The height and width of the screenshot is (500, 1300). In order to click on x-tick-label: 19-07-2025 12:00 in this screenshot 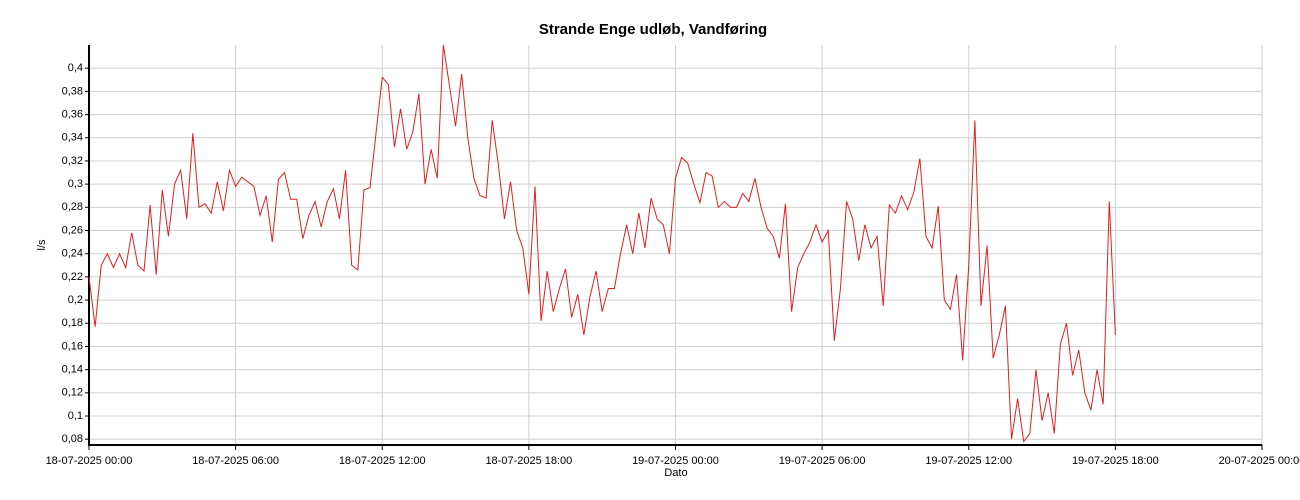, I will do `click(968, 461)`.